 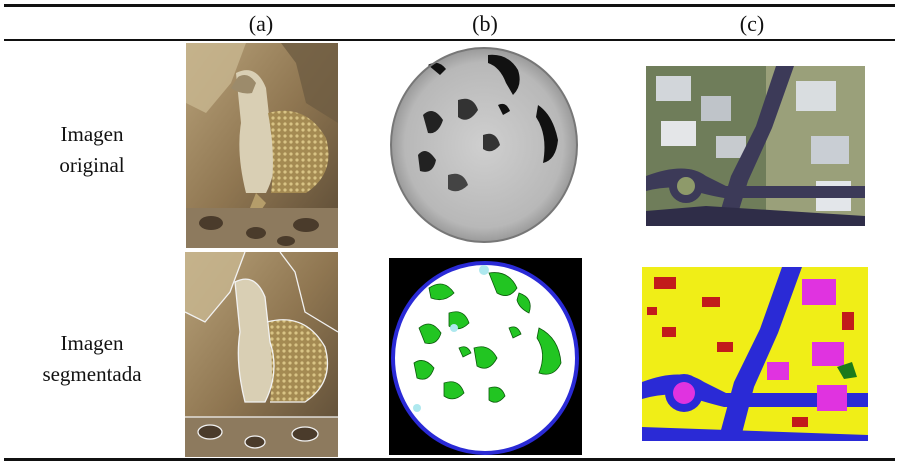 I want to click on row-label-segmented: Imagen segmentada, so click(x=92, y=359).